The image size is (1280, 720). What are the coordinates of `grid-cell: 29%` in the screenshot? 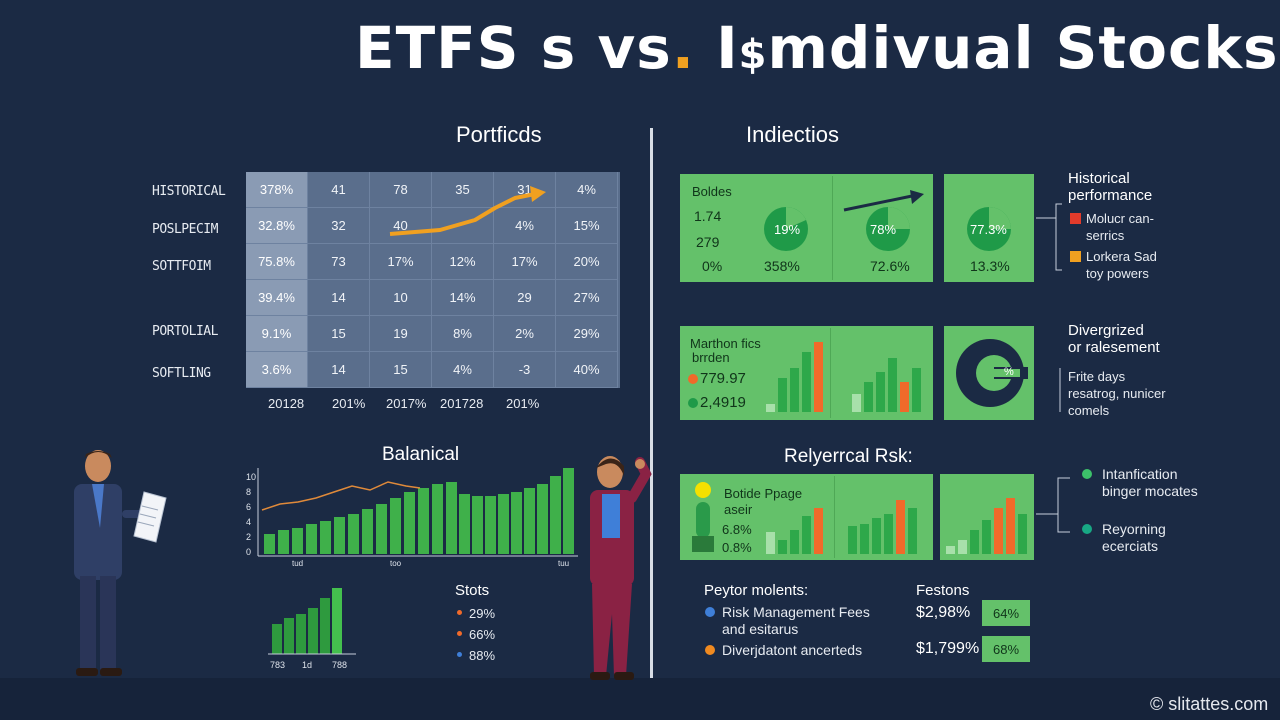 It's located at (587, 334).